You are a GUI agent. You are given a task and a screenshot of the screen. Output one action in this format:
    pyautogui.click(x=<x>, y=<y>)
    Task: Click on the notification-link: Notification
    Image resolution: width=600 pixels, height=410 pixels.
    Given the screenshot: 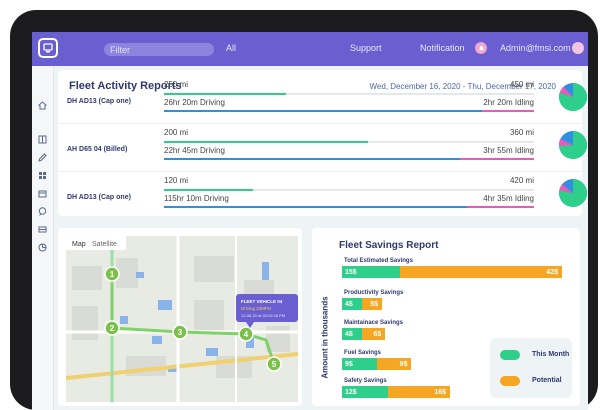 What is the action you would take?
    pyautogui.click(x=442, y=48)
    